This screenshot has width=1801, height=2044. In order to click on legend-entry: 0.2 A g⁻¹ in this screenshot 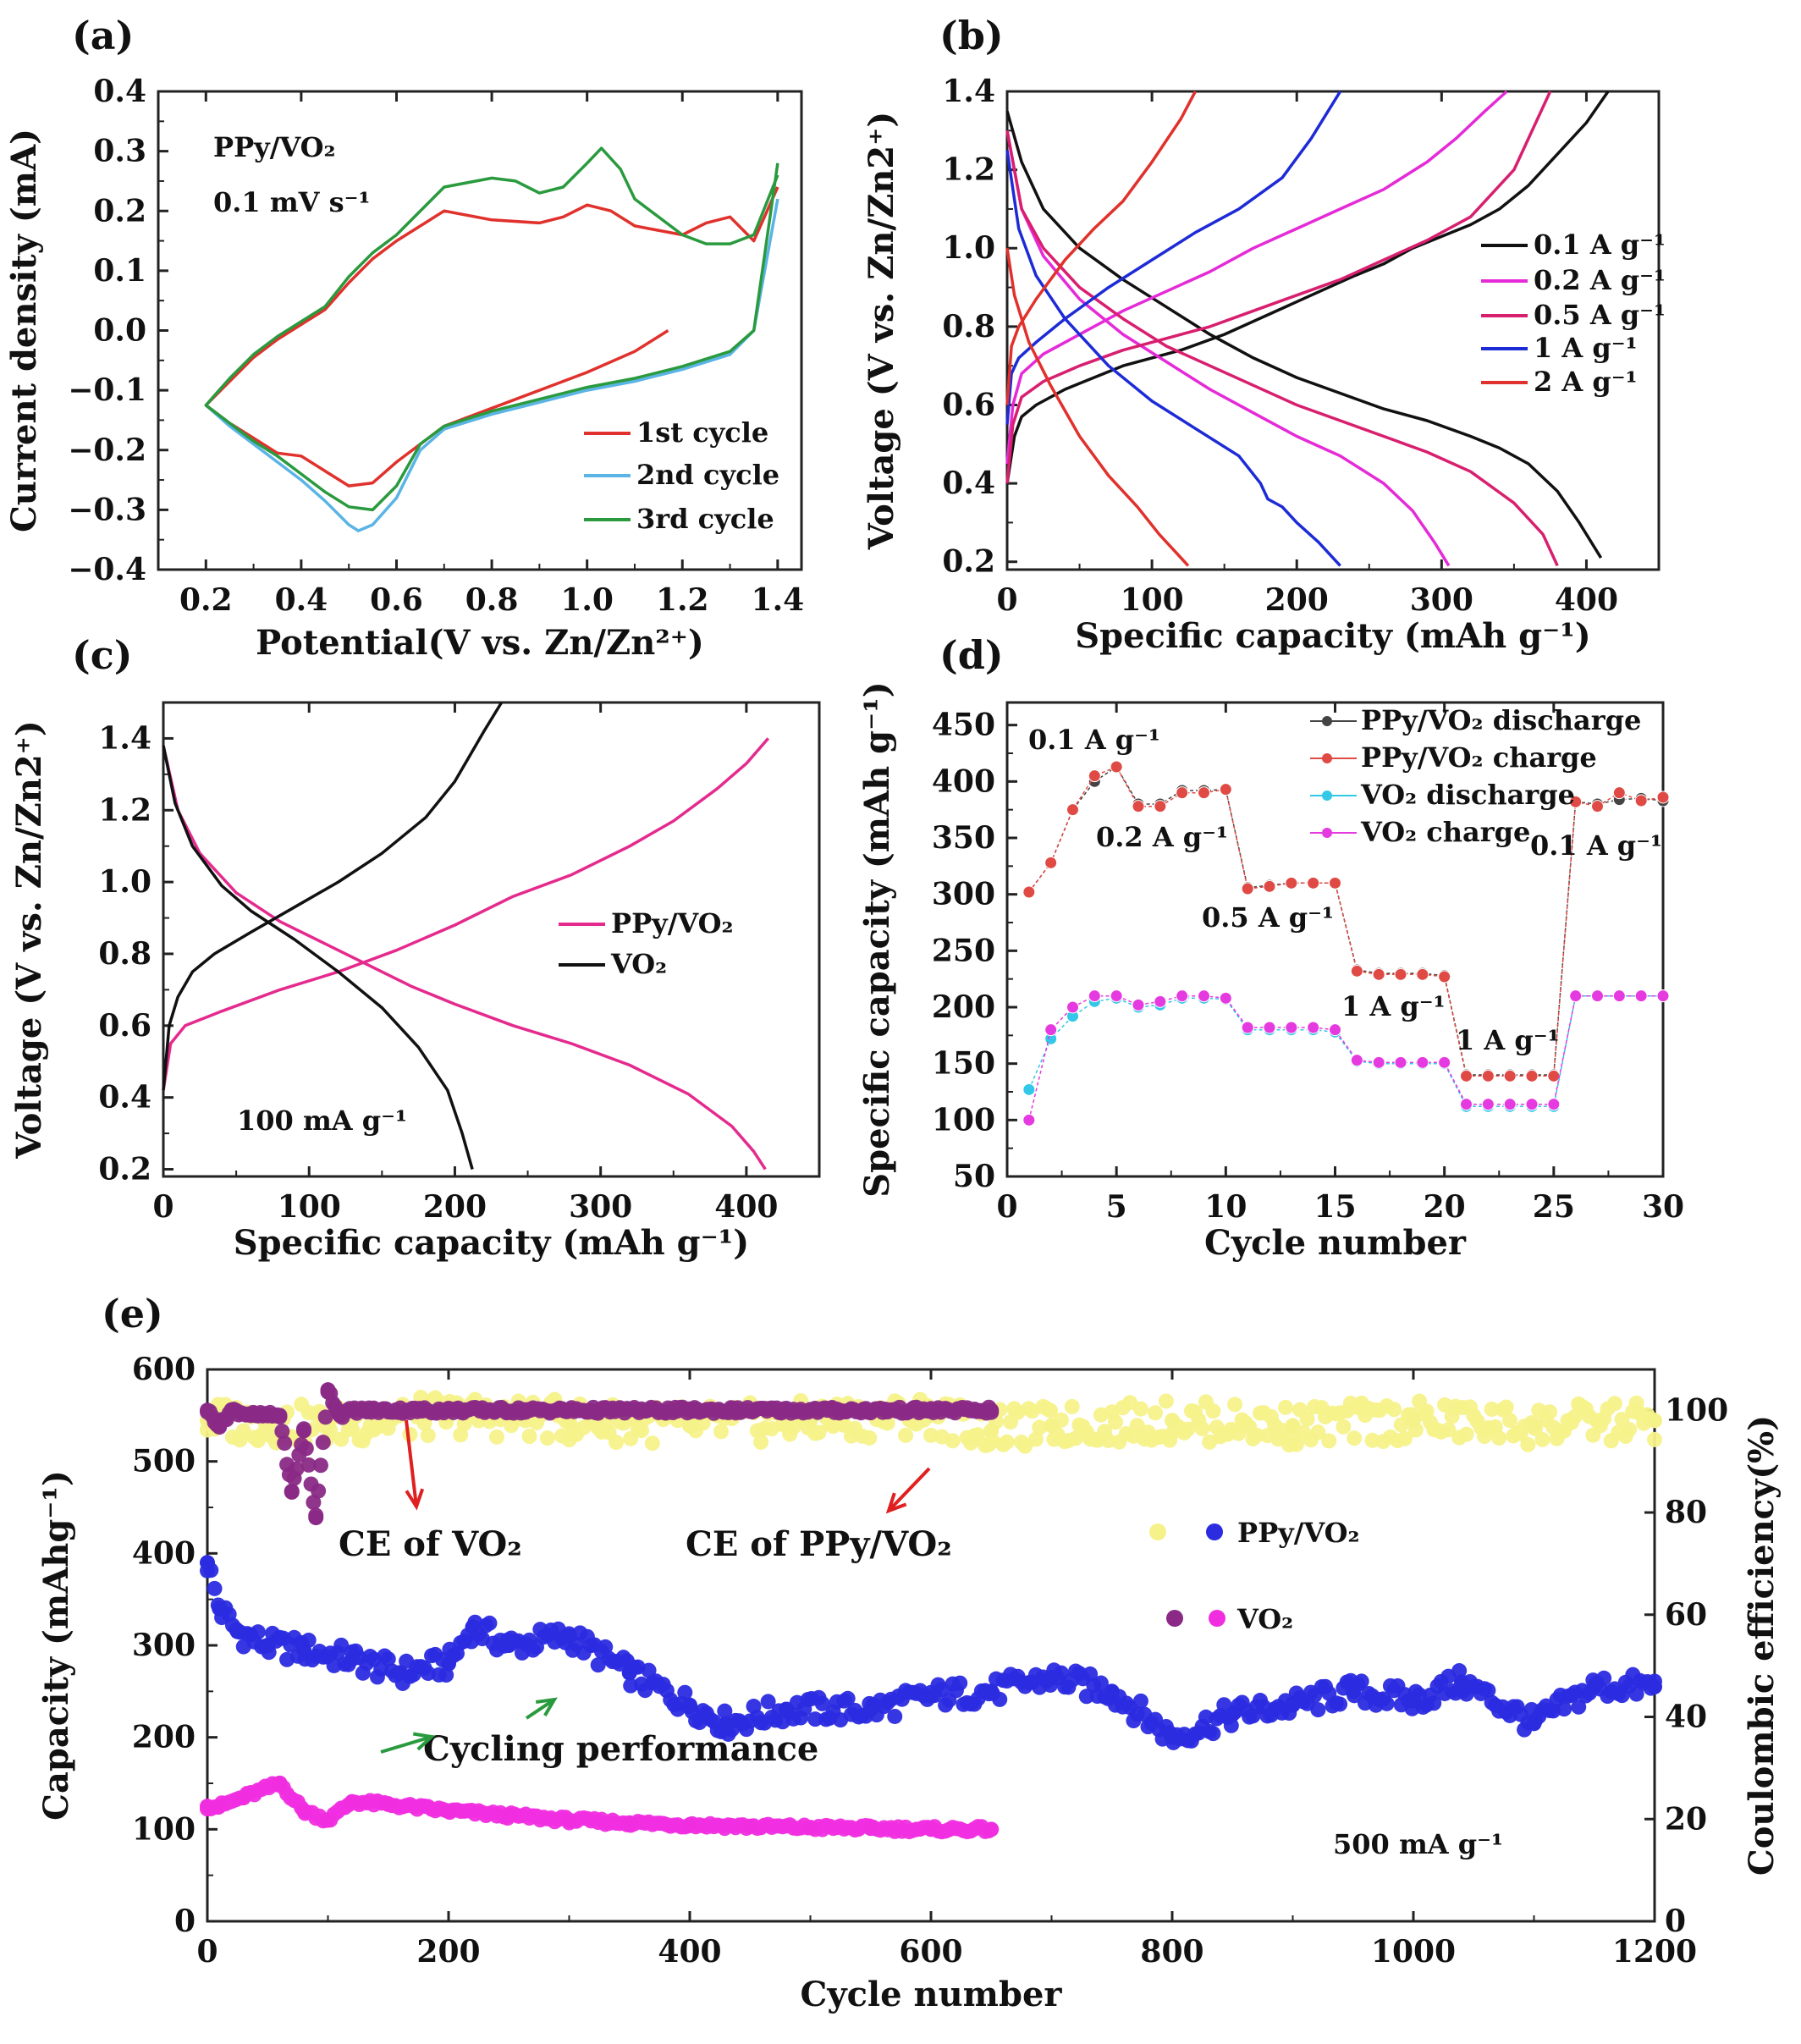, I will do `click(1600, 280)`.